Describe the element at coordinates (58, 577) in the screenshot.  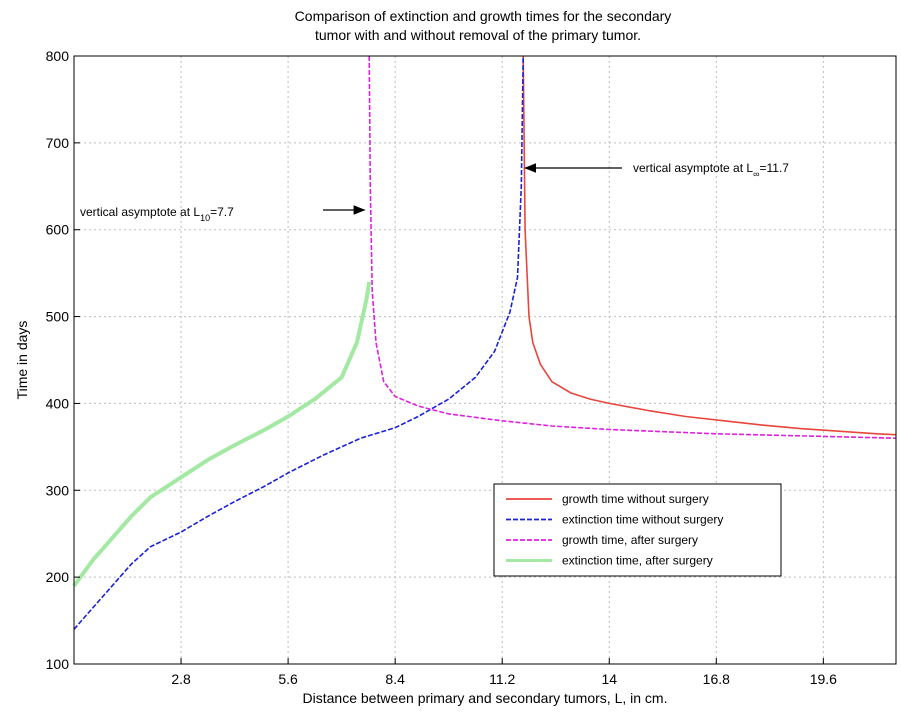
I see `y-tick-label: 200` at that location.